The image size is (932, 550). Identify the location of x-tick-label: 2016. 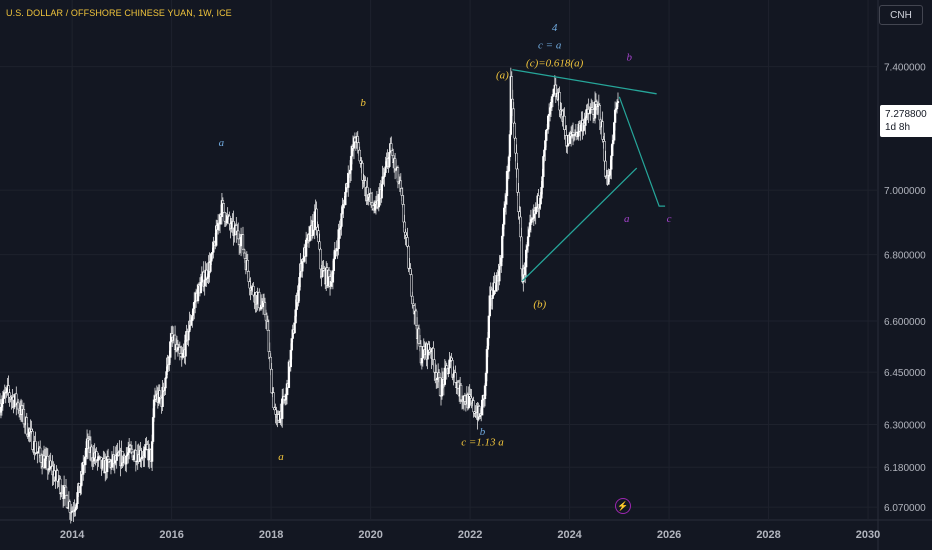
(171, 535).